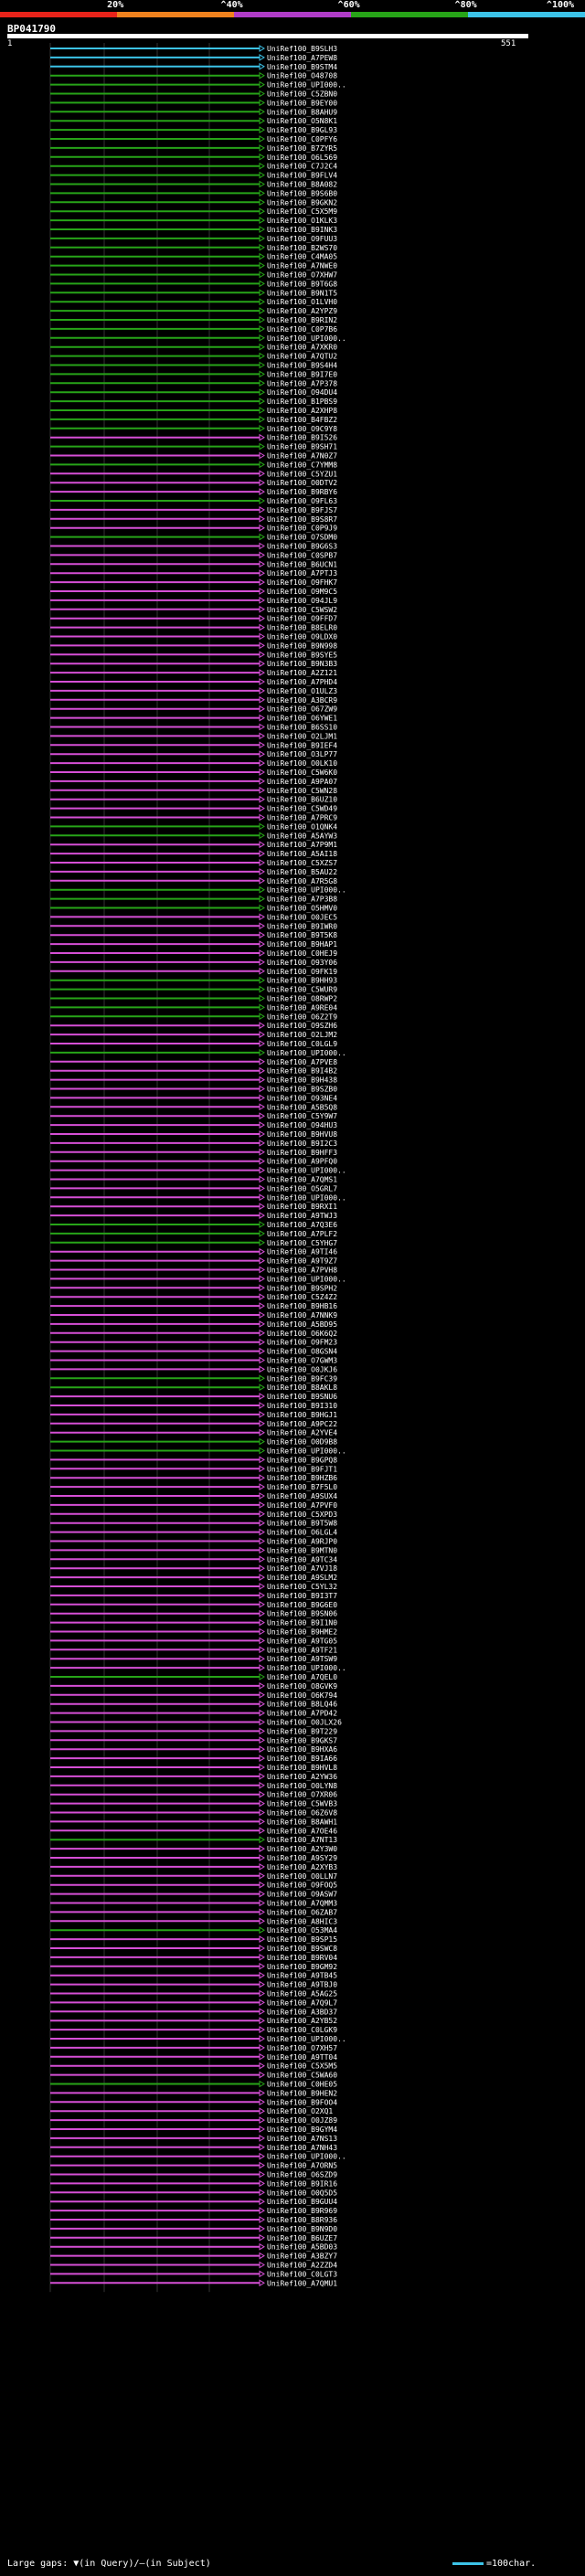 This screenshot has width=585, height=2576. I want to click on hit-label: UniRef100_B9IR16, so click(302, 2183).